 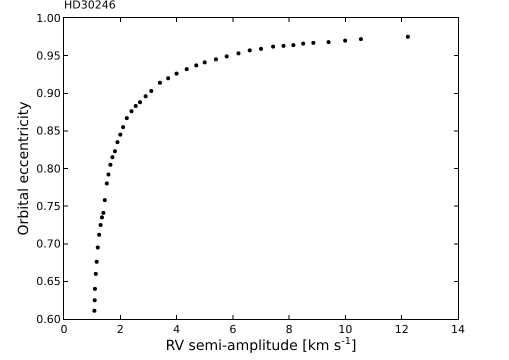 What do you see at coordinates (24, 169) in the screenshot?
I see `y-axis-title: Orbital eccentricity` at bounding box center [24, 169].